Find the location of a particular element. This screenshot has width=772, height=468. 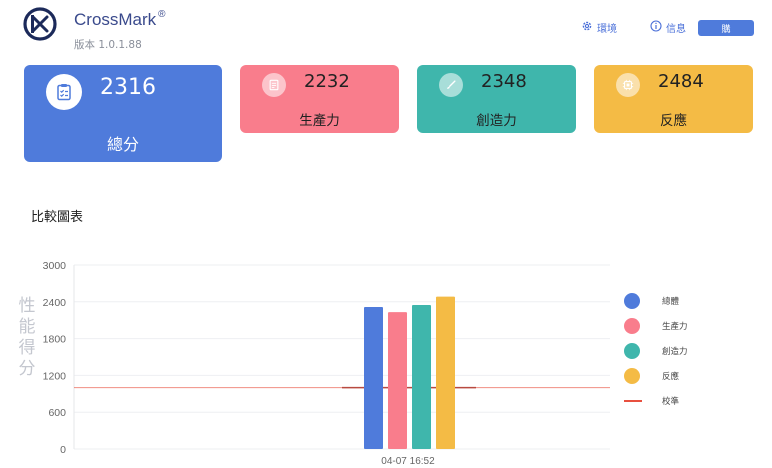

legend-label: 反應 is located at coordinates (671, 376).